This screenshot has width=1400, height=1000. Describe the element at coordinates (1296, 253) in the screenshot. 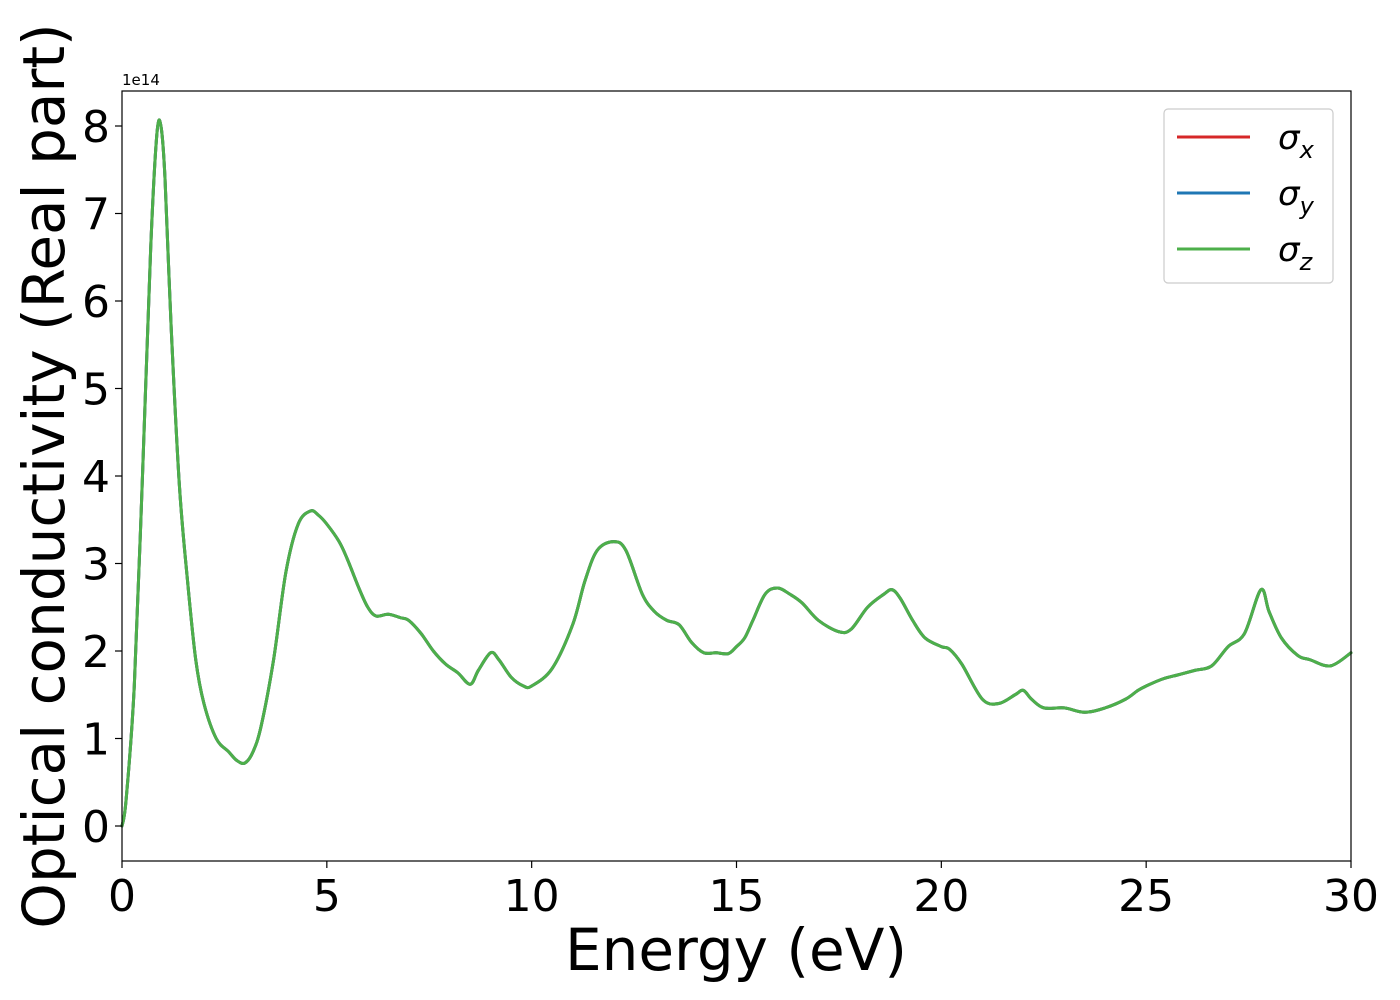

I see `legend-label: σz` at that location.